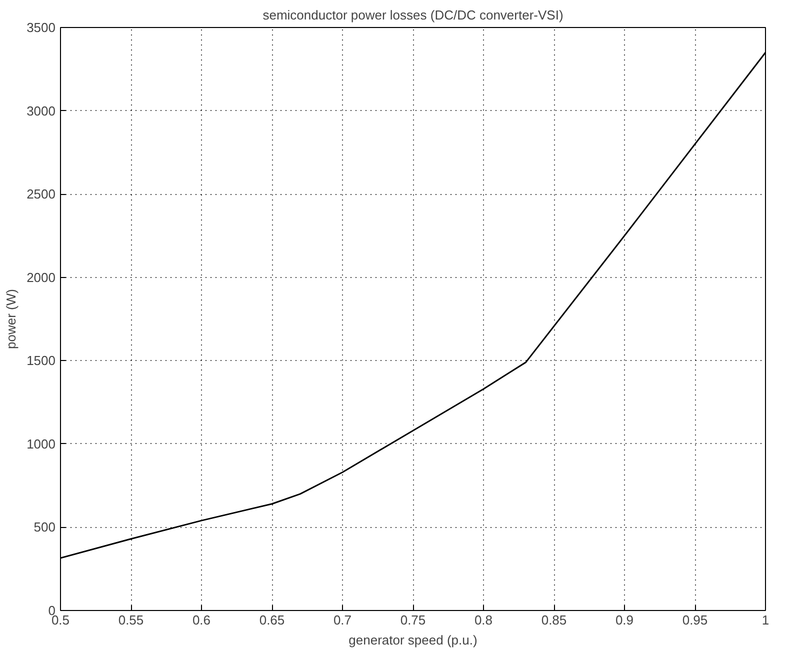 The image size is (799, 657). Describe the element at coordinates (41, 444) in the screenshot. I see `y-tick-label: 1000` at that location.